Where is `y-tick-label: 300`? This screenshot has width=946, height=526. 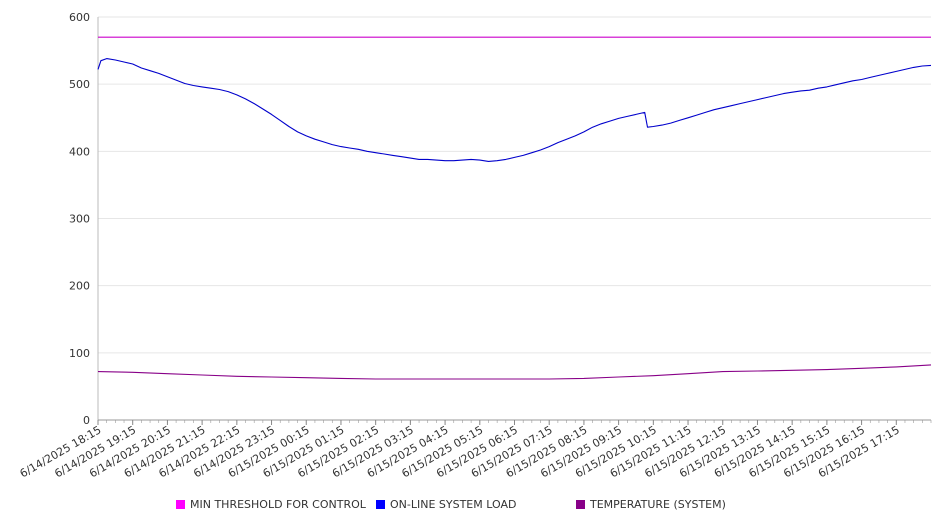 y-tick-label: 300 is located at coordinates (79, 219).